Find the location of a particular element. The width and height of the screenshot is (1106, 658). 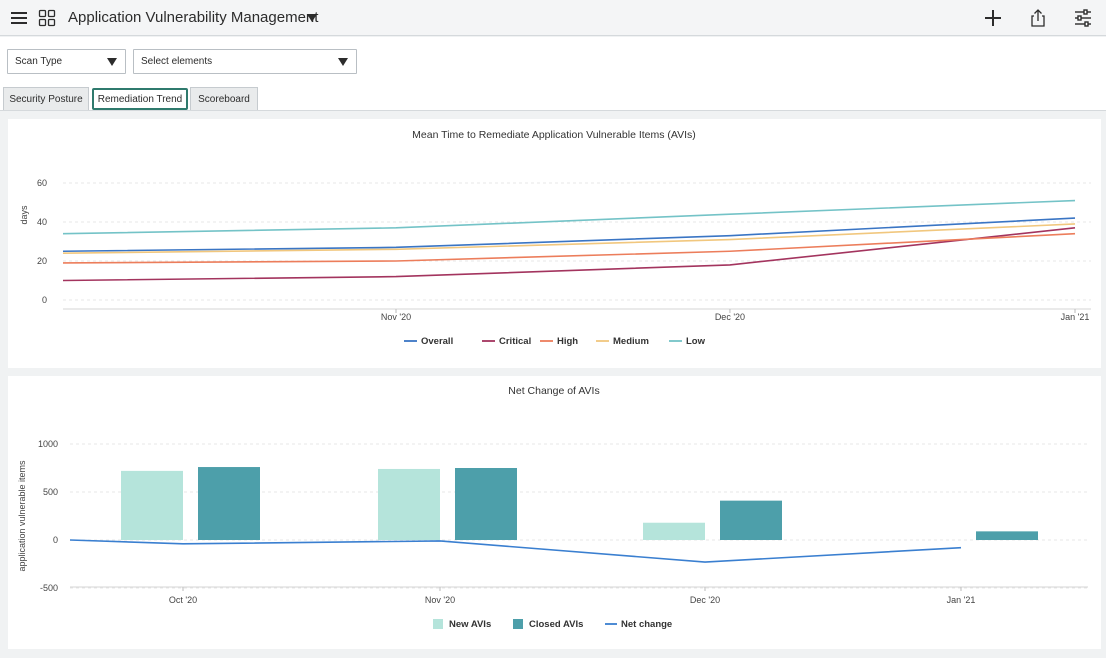

y-tick-label: -500 is located at coordinates (49, 588).